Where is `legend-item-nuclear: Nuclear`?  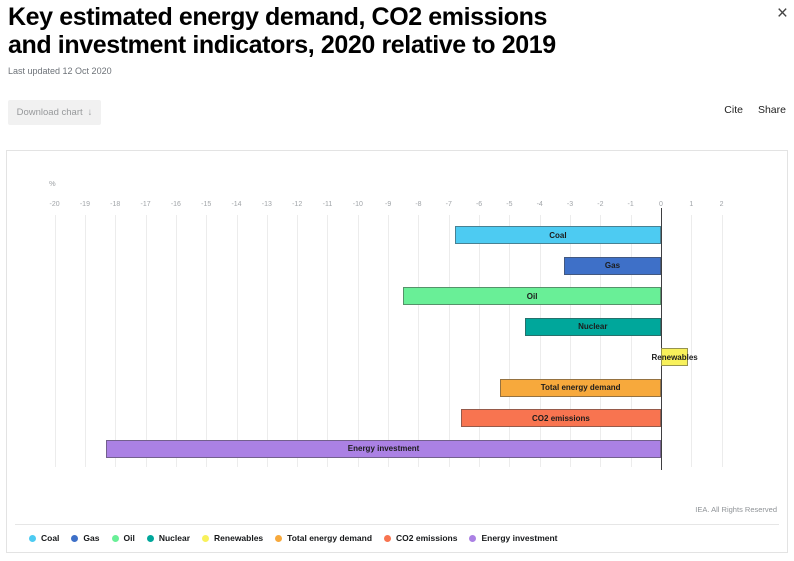 legend-item-nuclear: Nuclear is located at coordinates (168, 538).